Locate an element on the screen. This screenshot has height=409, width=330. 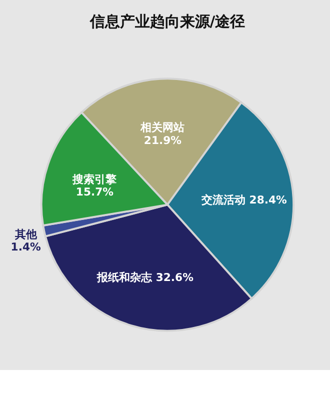
data-label: 1.4% is located at coordinates (25, 247).